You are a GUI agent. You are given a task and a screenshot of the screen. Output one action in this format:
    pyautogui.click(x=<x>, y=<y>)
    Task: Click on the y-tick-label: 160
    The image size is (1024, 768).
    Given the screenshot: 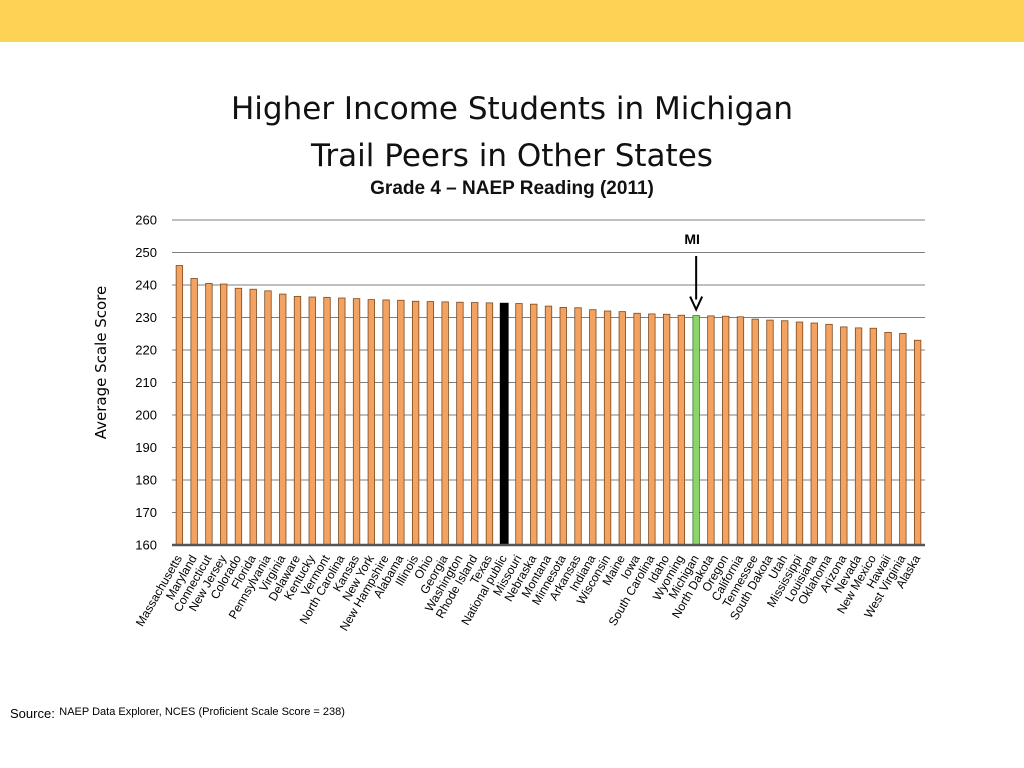 What is the action you would take?
    pyautogui.click(x=146, y=545)
    